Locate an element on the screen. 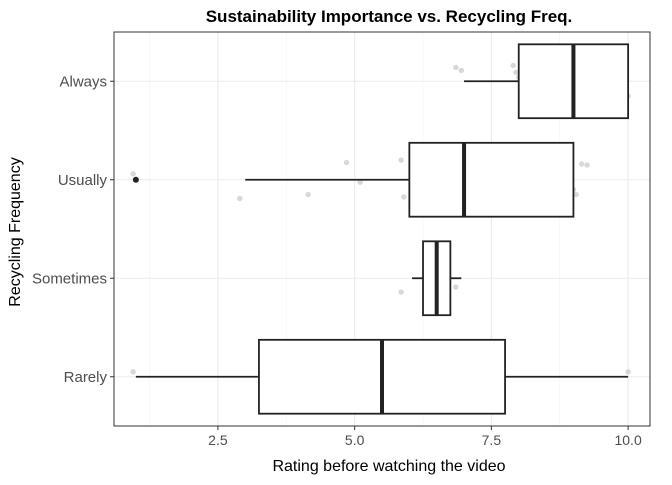  y-axis-label: Recycling Frequency is located at coordinates (15, 231).